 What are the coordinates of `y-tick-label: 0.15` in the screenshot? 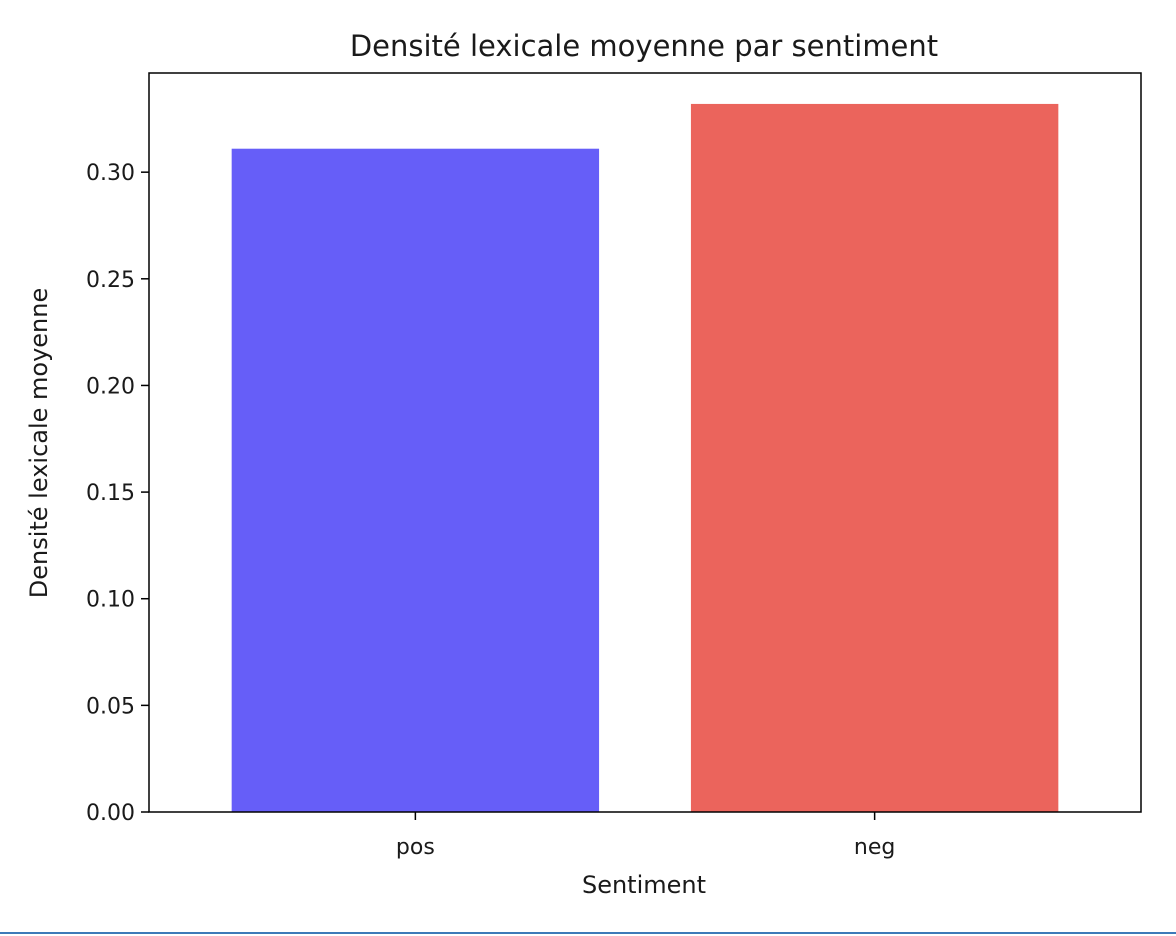 It's located at (110, 493).